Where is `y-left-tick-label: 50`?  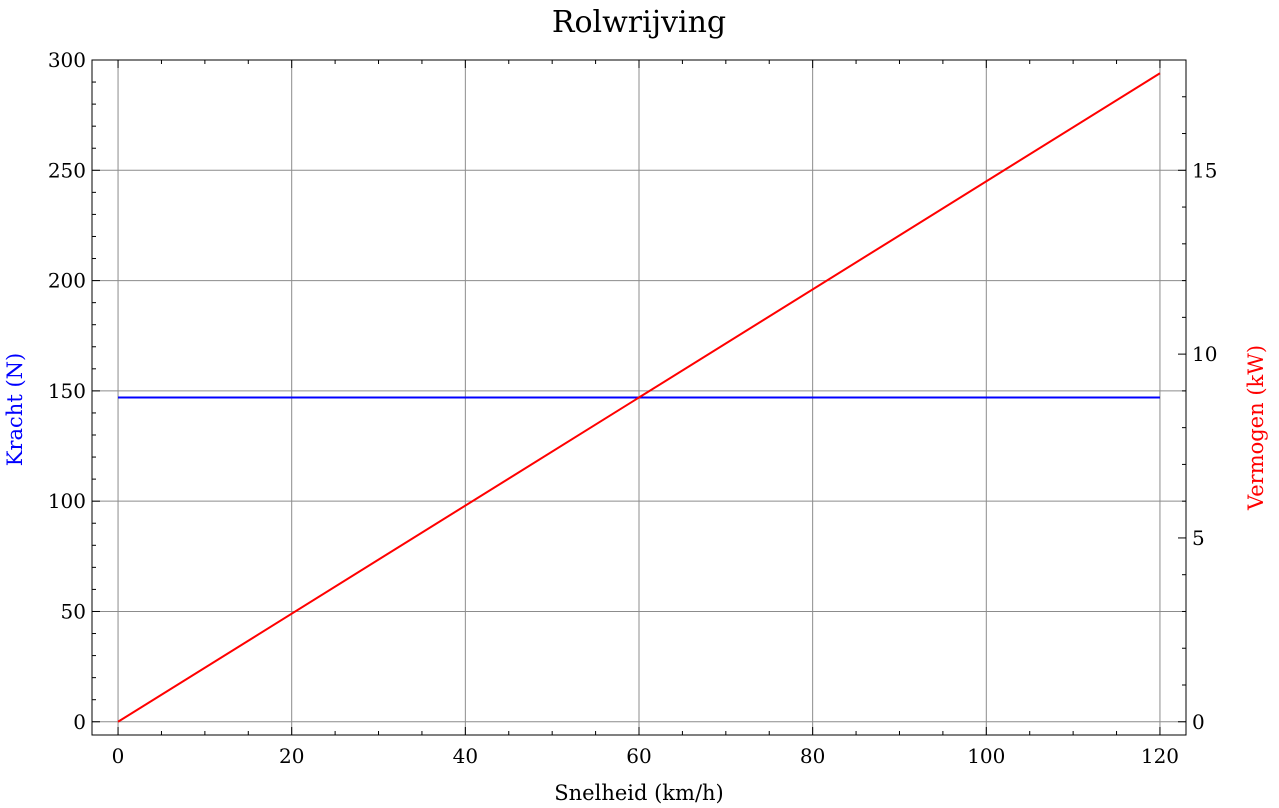
y-left-tick-label: 50 is located at coordinates (73, 611).